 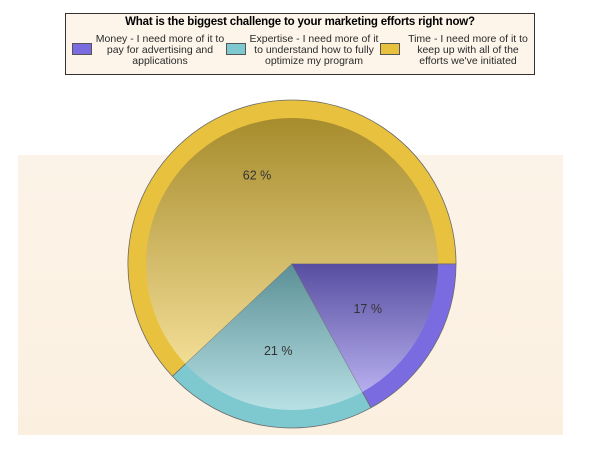 What do you see at coordinates (390, 49) in the screenshot?
I see `legend-swatch-time` at bounding box center [390, 49].